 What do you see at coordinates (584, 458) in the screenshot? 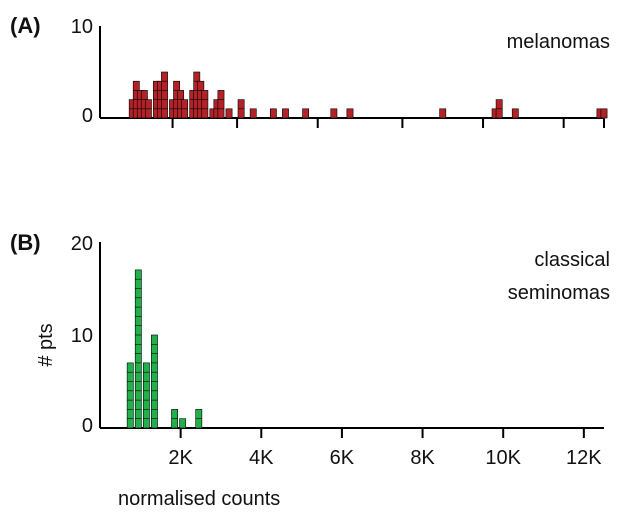
I see `panel-b-xtick-label: 12K` at bounding box center [584, 458].